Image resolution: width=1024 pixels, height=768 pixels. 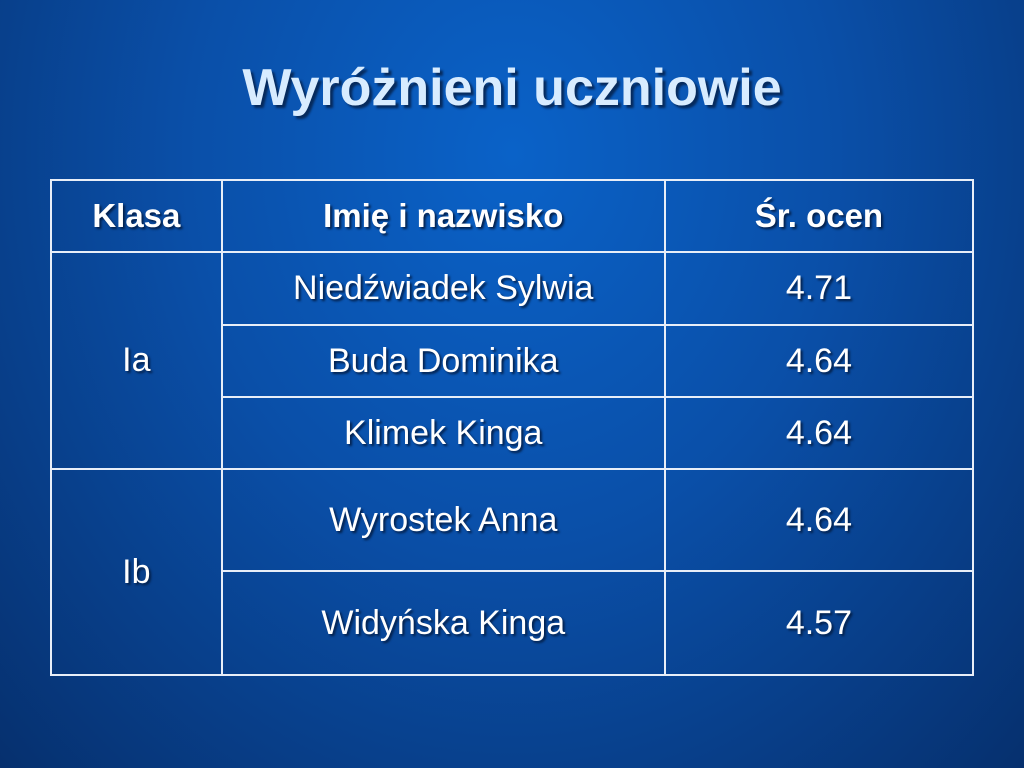 I want to click on name-cell: Niedźwiadek Sylwia, so click(x=443, y=288).